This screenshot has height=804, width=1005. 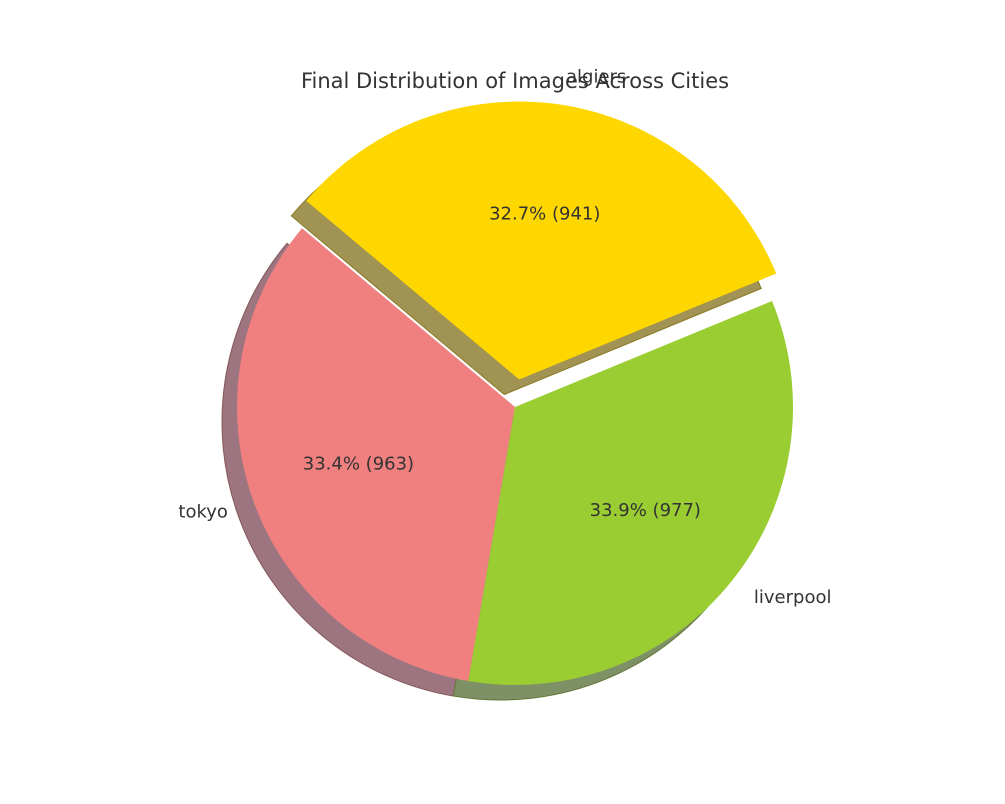 I want to click on percent-label-tokyo: 33.4% (963), so click(x=358, y=464).